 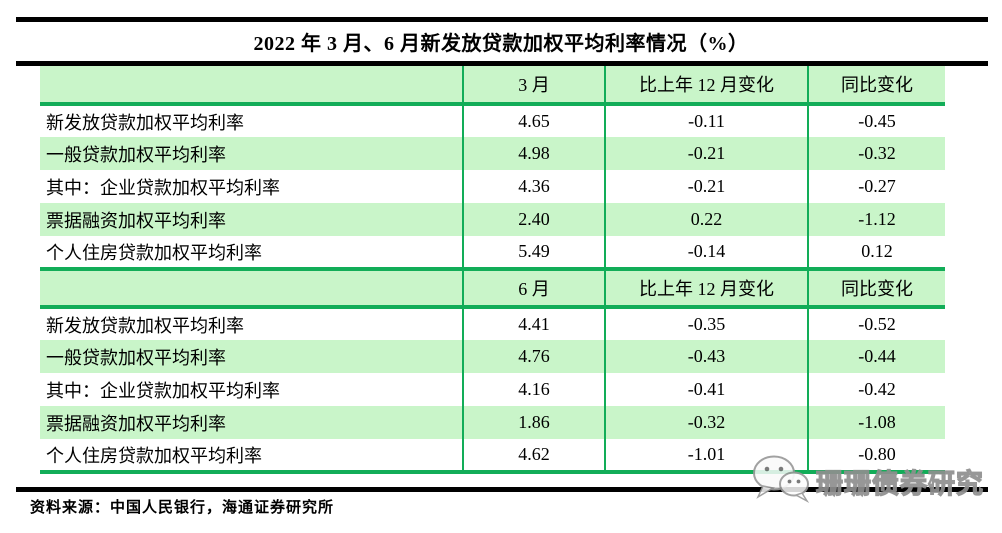 I want to click on rate-value: 2.40, so click(x=533, y=219).